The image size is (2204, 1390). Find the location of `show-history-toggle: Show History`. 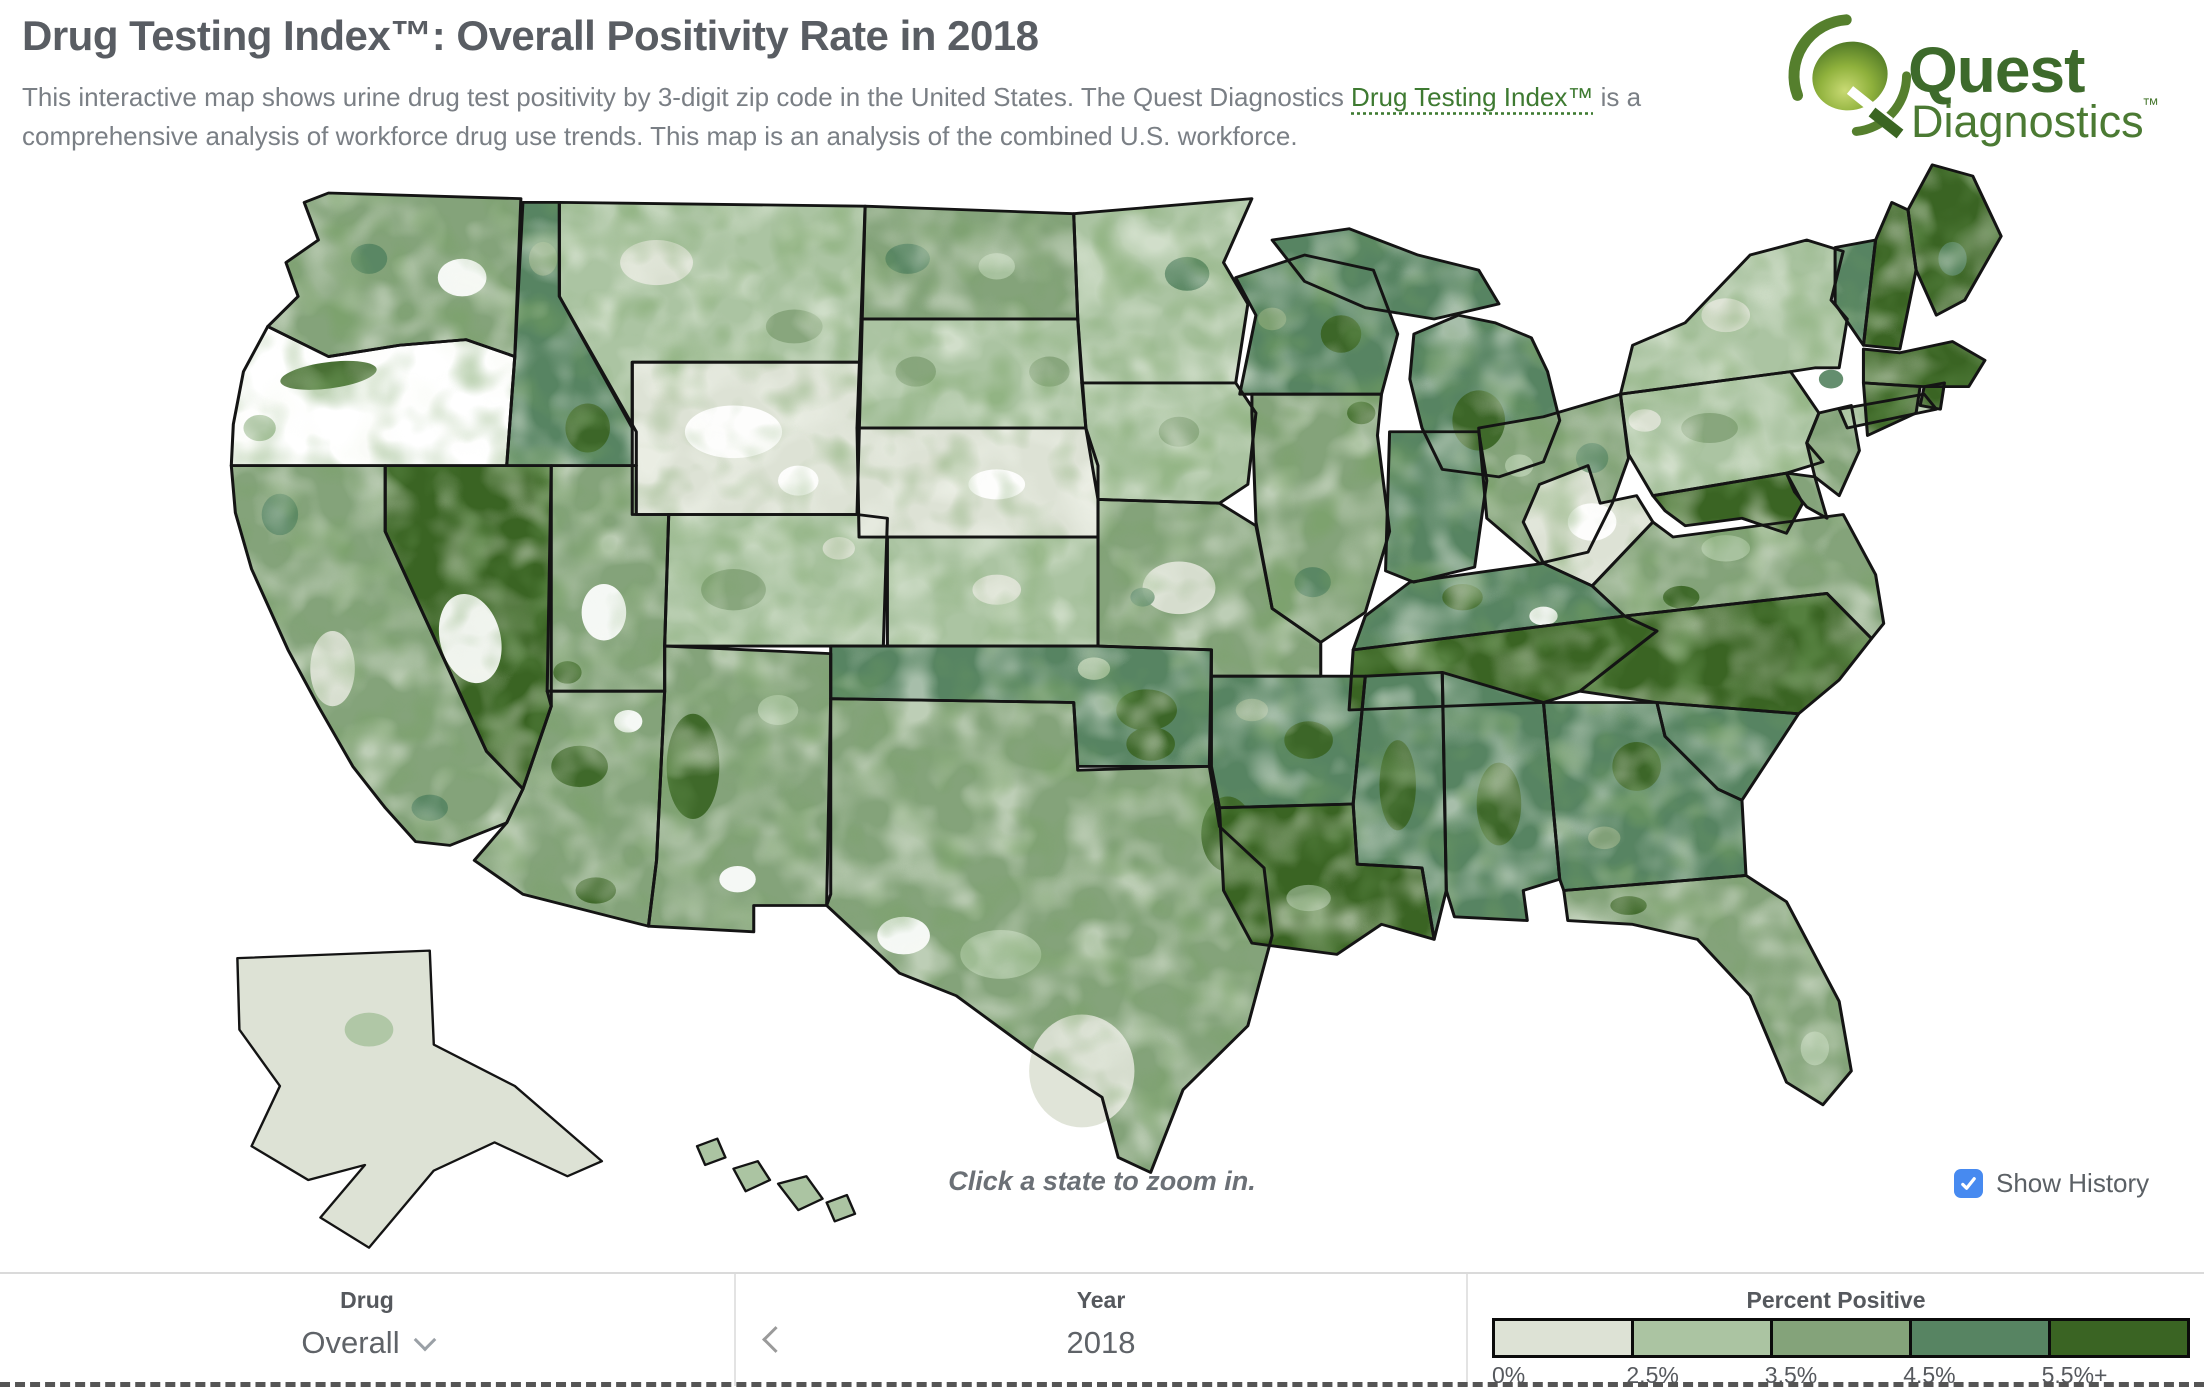

show-history-toggle: Show History is located at coordinates (2051, 1183).